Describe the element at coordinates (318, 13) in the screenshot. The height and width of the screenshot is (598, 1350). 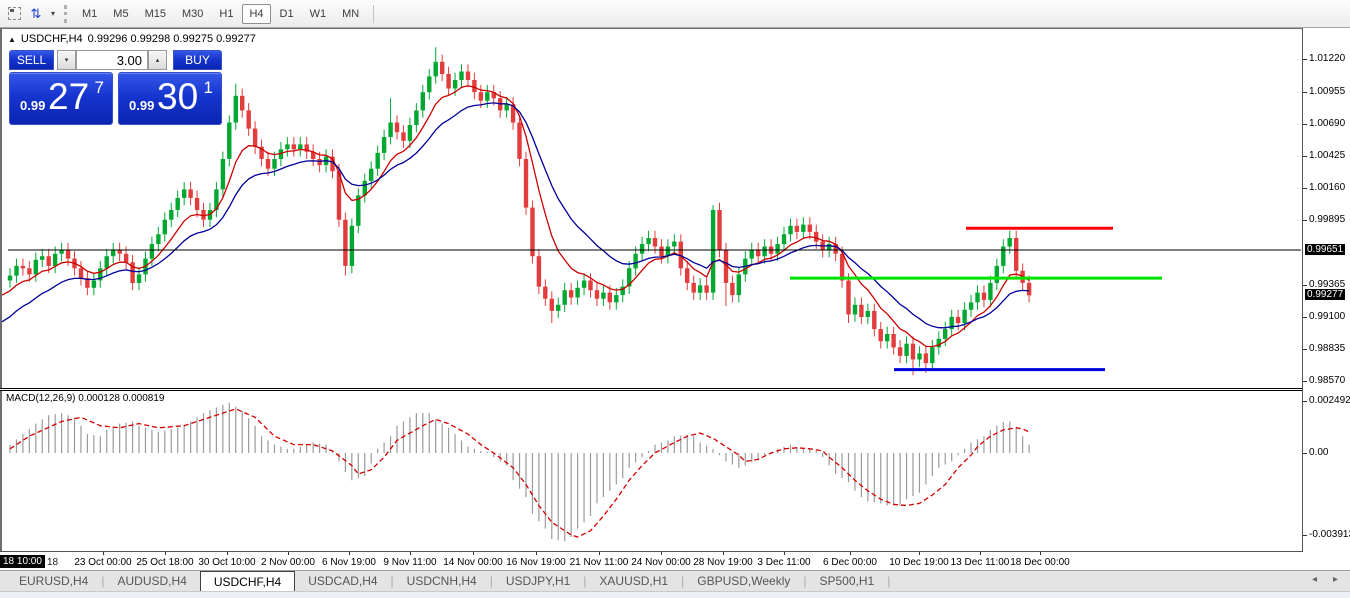
I see `tf-button-w1: W1` at that location.